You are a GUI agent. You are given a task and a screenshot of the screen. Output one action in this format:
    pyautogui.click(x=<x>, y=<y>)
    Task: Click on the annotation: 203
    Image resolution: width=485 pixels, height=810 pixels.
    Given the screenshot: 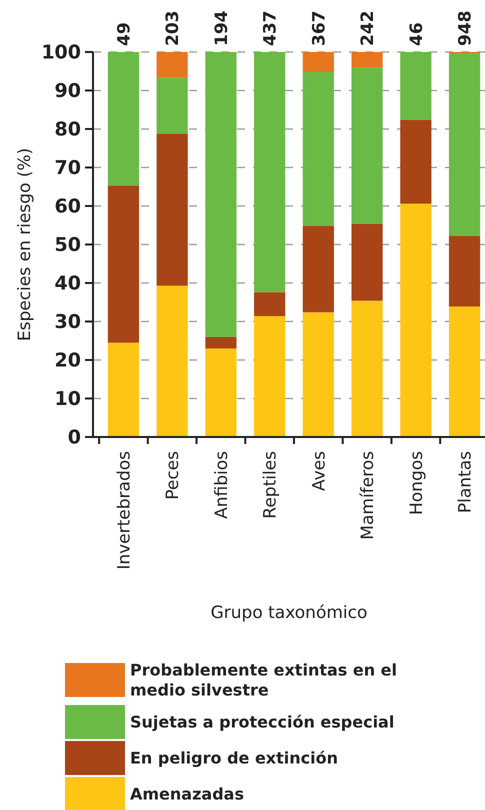 What is the action you would take?
    pyautogui.click(x=173, y=28)
    